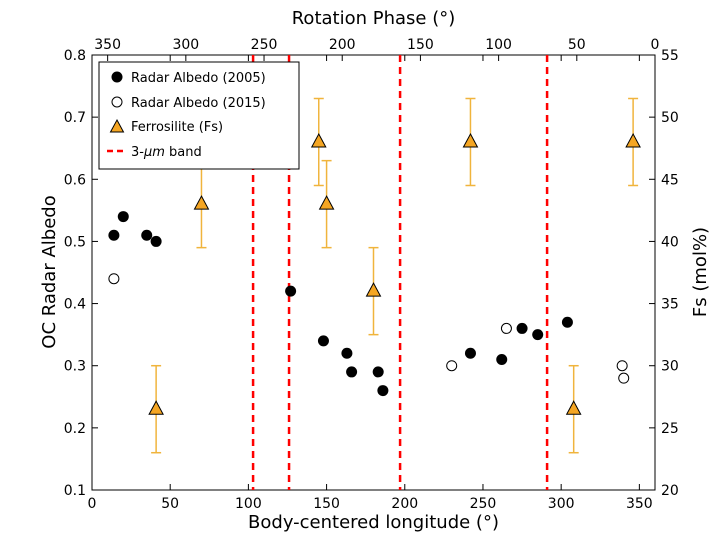 The image size is (727, 545). I want to click on top-axis-title: Rotation Phase (°), so click(374, 18).